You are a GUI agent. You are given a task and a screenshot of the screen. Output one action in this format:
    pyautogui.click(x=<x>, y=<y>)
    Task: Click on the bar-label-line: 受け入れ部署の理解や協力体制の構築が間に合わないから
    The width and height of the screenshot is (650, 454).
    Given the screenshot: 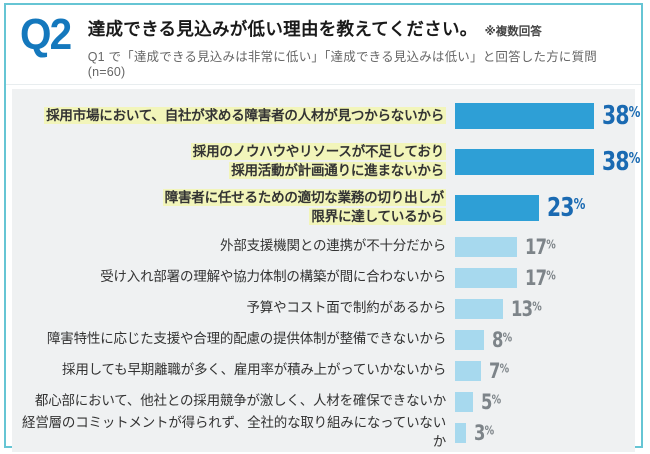 What is the action you would take?
    pyautogui.click(x=273, y=277)
    